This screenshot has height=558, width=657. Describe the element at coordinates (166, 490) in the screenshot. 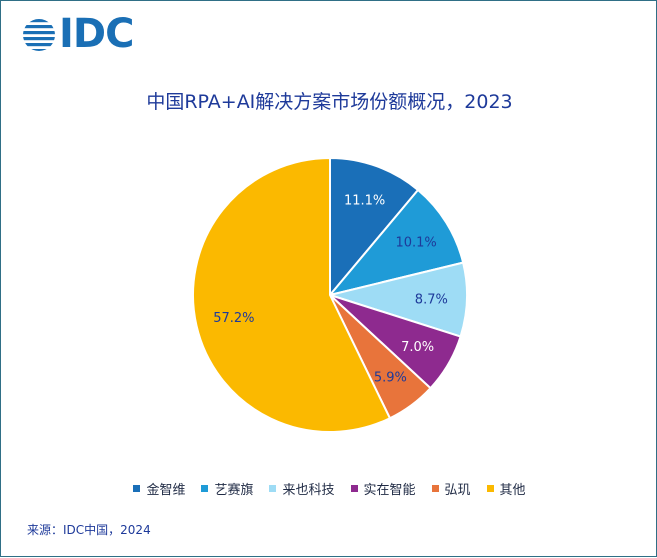

I see `legend-label: 金智维` at that location.